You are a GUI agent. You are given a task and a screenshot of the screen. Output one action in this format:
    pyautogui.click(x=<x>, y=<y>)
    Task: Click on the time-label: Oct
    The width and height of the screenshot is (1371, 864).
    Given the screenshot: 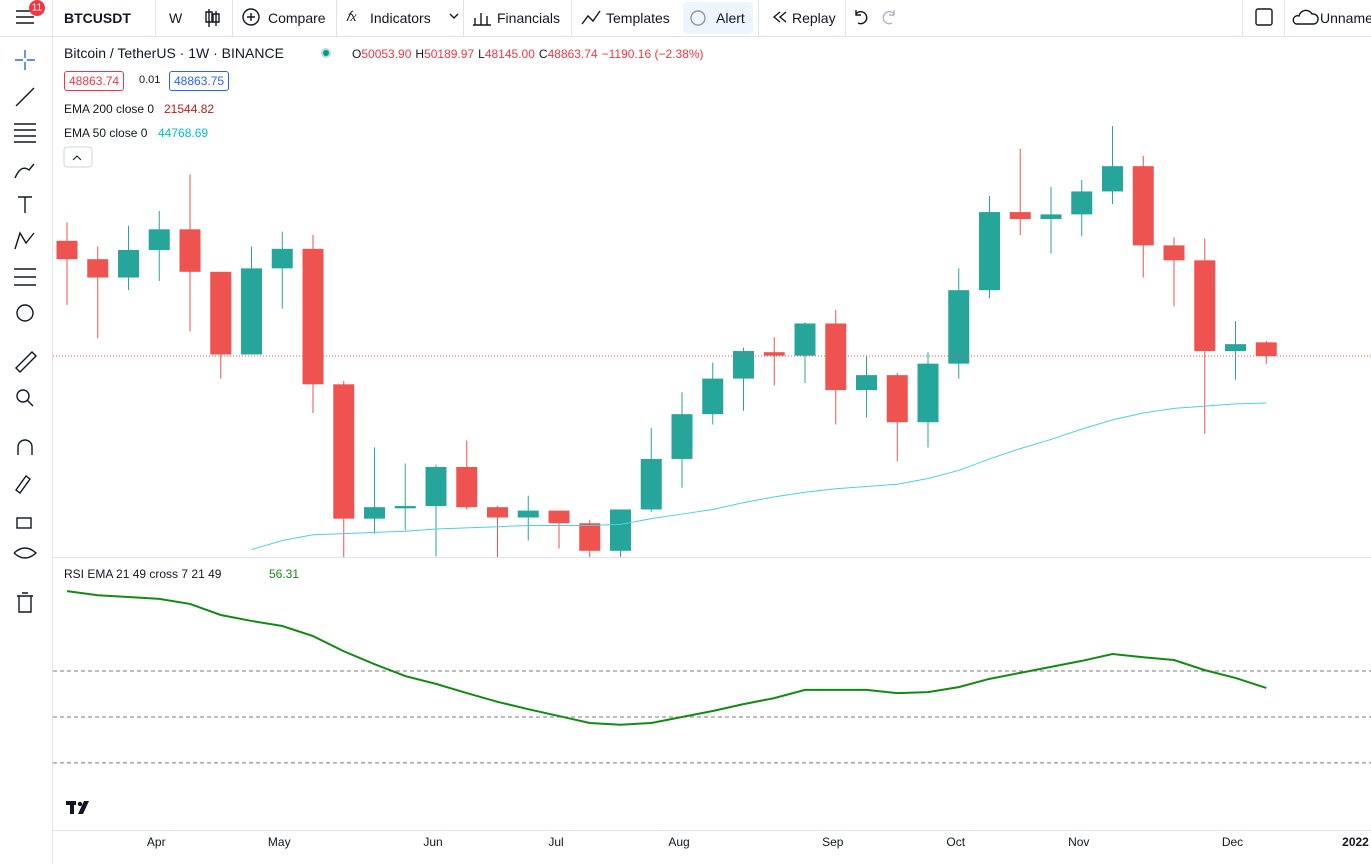 What is the action you would take?
    pyautogui.click(x=955, y=842)
    